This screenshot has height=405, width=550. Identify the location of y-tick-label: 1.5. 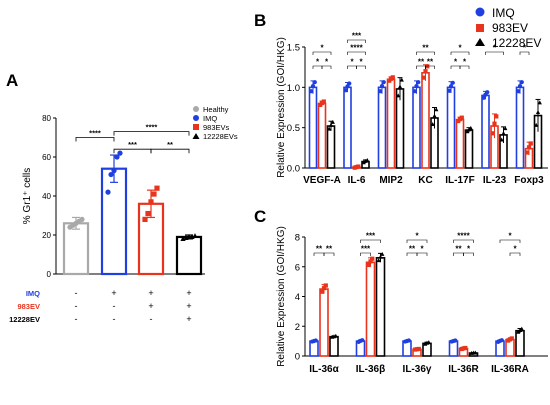
(293, 48).